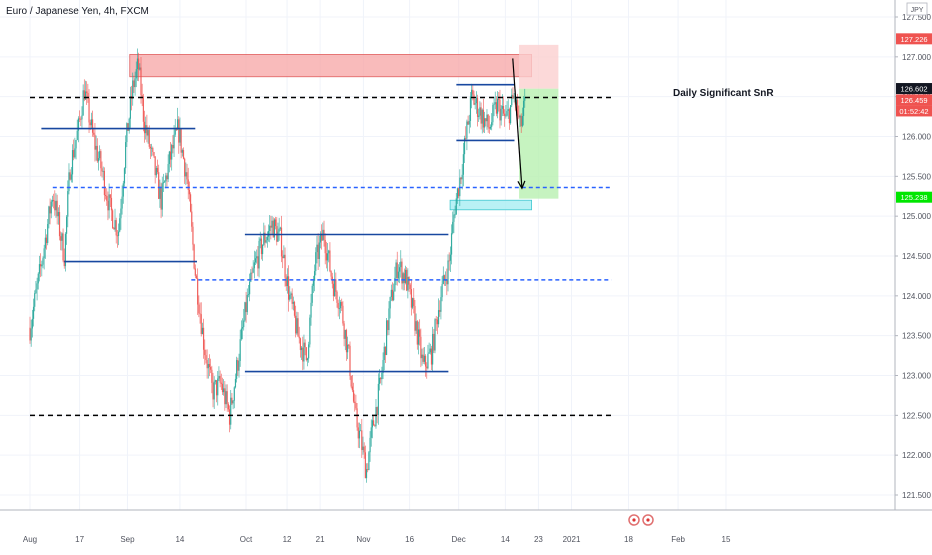 The height and width of the screenshot is (555, 932). What do you see at coordinates (914, 89) in the screenshot?
I see `price-badge: 126.602` at bounding box center [914, 89].